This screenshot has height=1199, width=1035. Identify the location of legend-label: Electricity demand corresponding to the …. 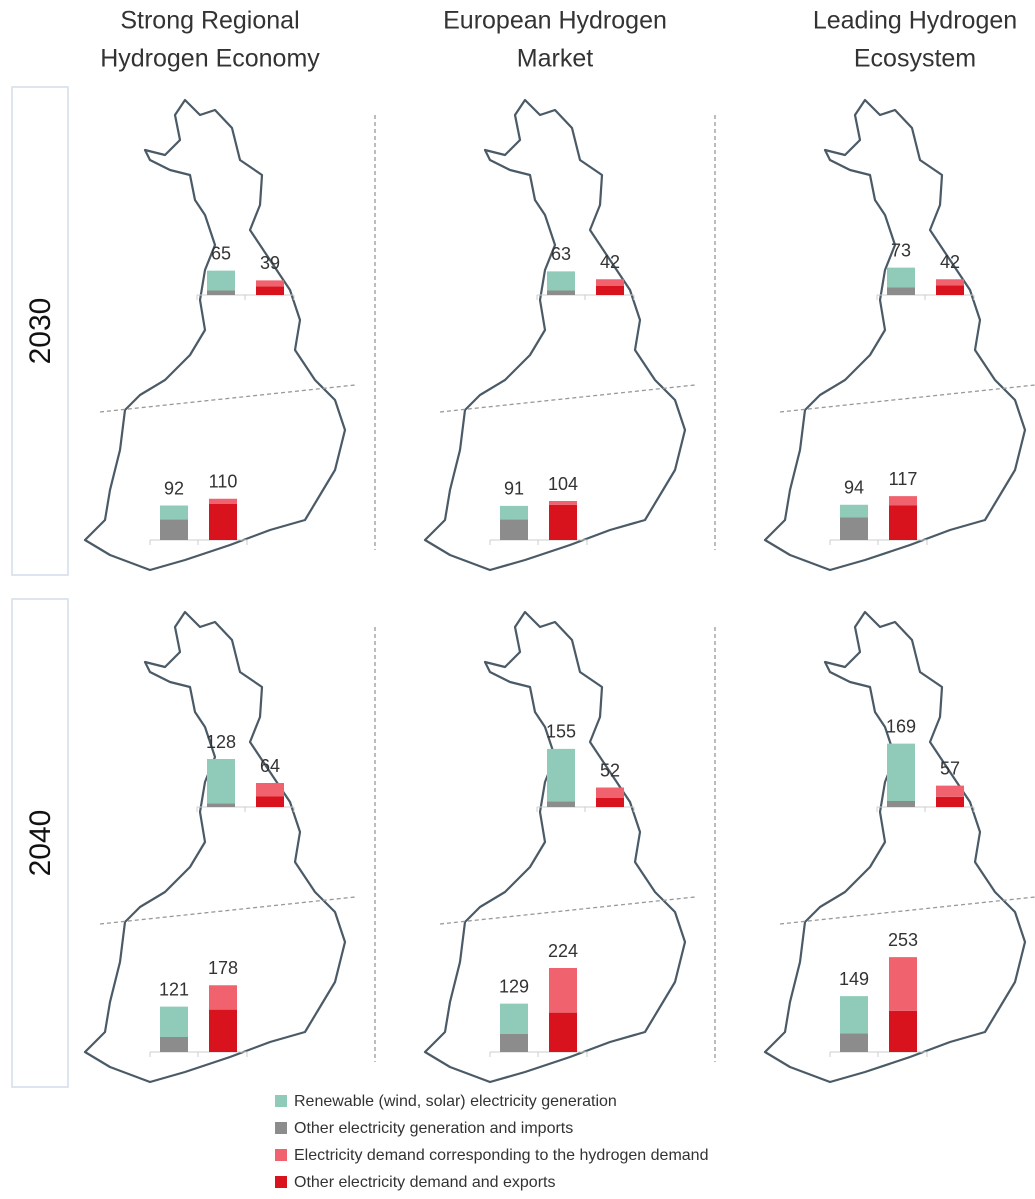
(501, 1155).